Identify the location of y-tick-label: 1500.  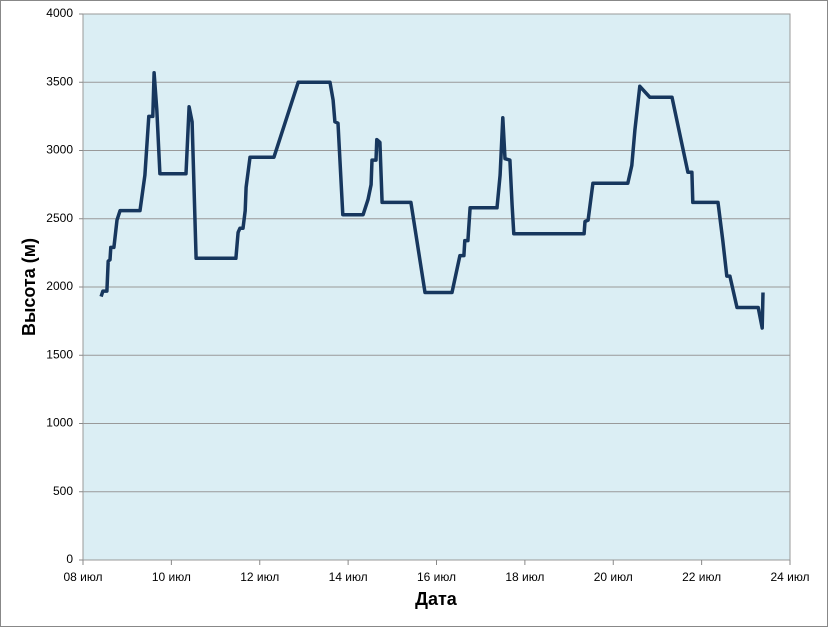
(59, 354).